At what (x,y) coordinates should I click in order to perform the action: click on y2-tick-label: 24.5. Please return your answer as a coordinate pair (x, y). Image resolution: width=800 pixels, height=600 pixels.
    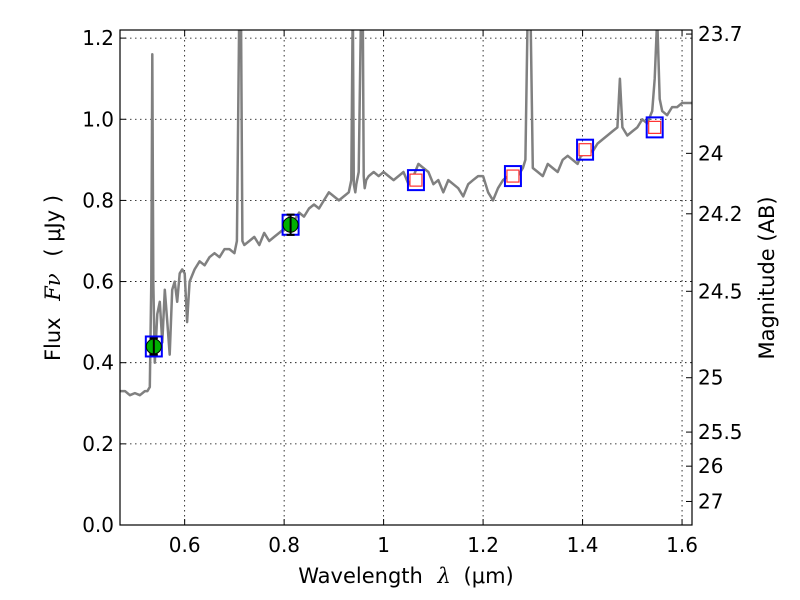
    Looking at the image, I should click on (720, 291).